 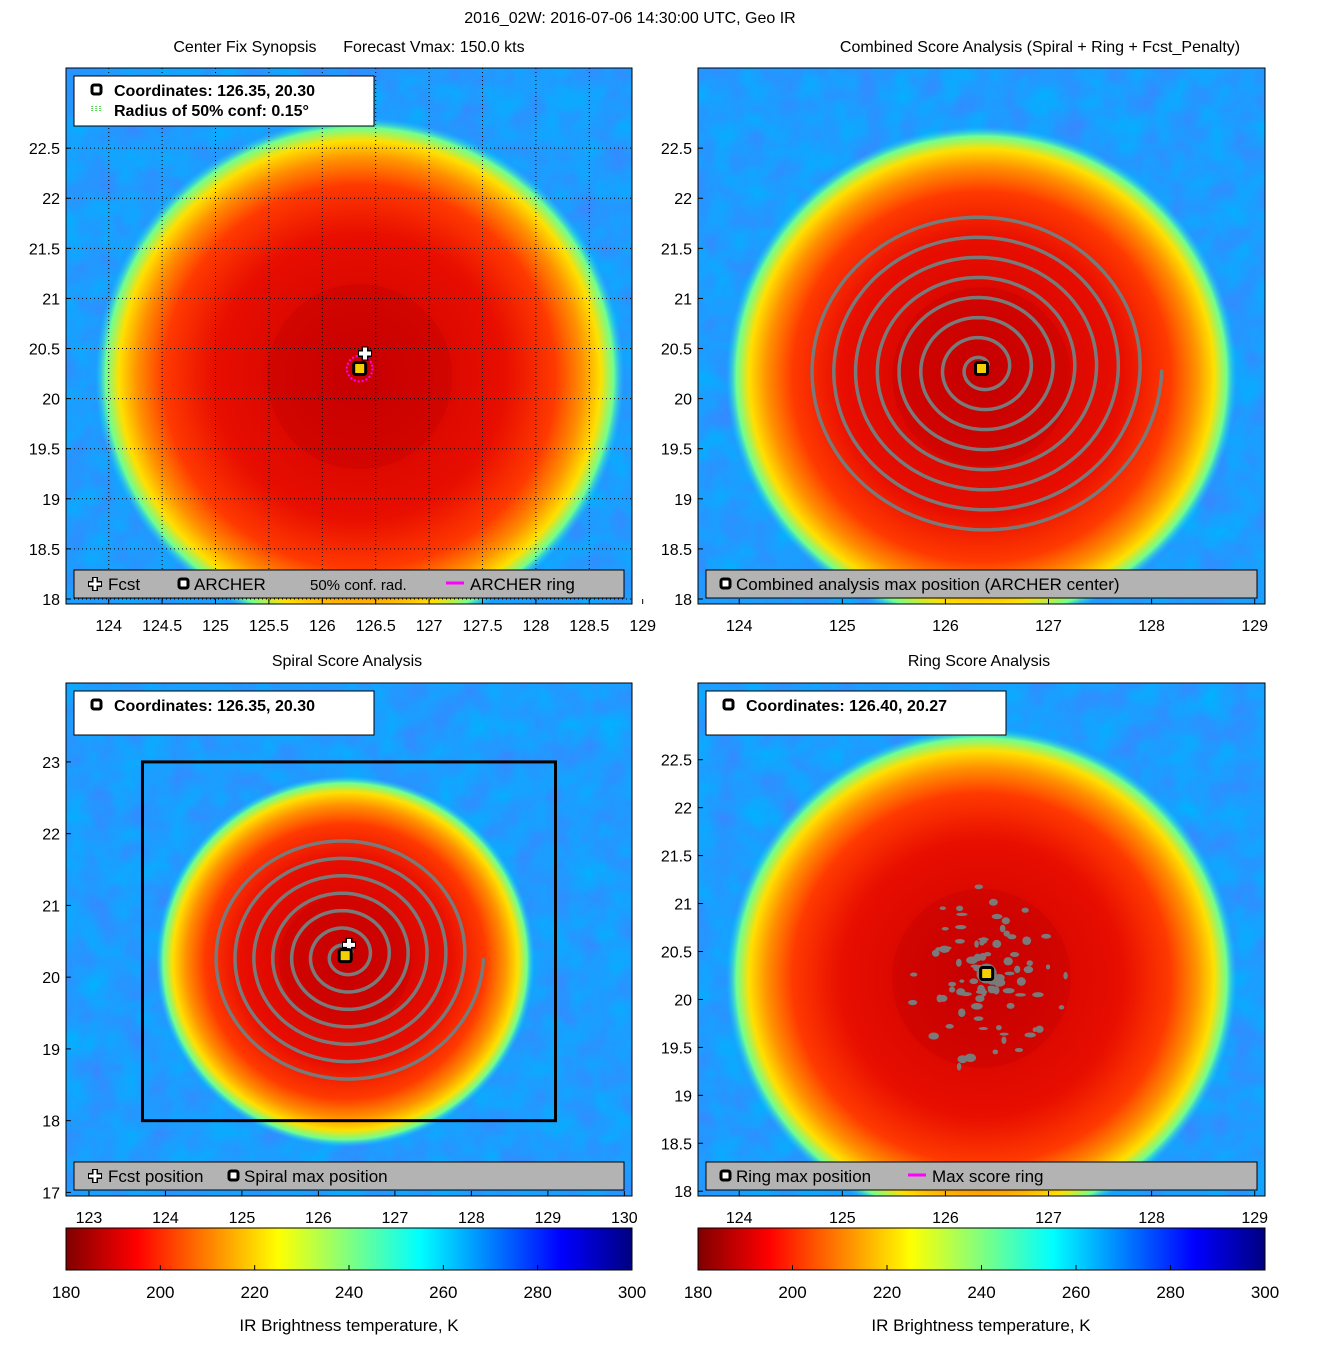 What do you see at coordinates (155, 1176) in the screenshot?
I see `legend-label: Fcst position` at bounding box center [155, 1176].